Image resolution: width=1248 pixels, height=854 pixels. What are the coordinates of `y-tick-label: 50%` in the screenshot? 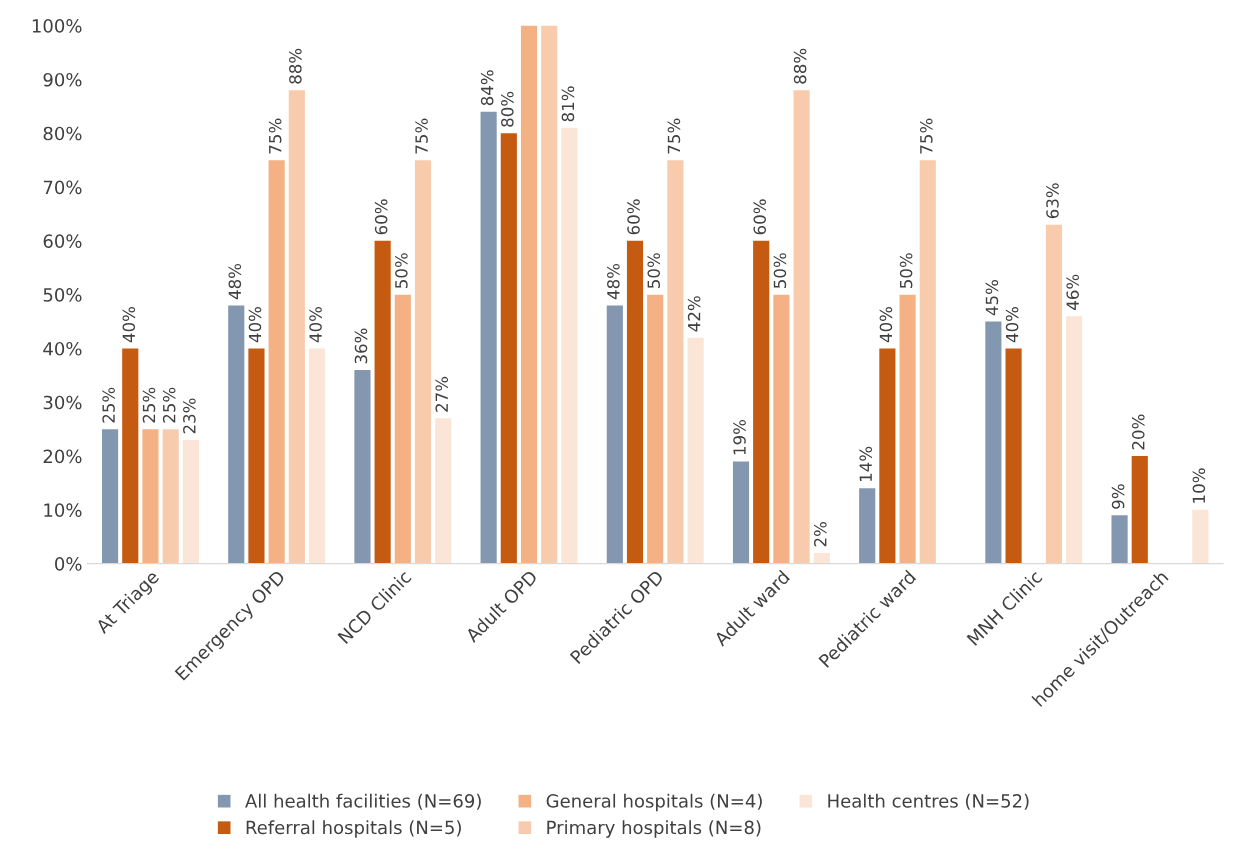 It's located at (62, 295).